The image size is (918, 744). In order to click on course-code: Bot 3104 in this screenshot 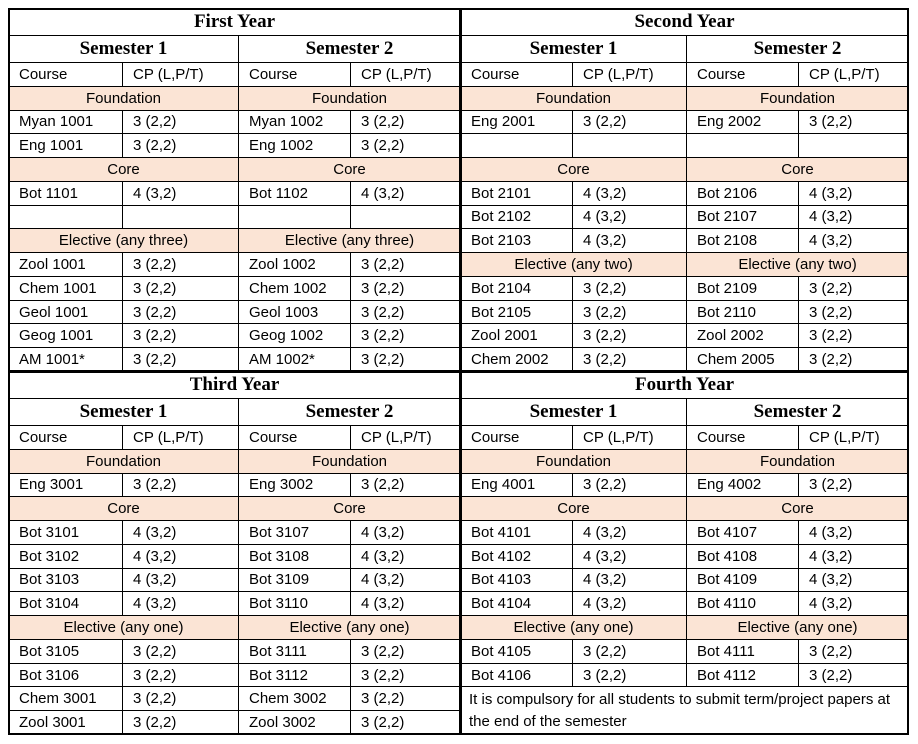, I will do `click(65, 604)`.